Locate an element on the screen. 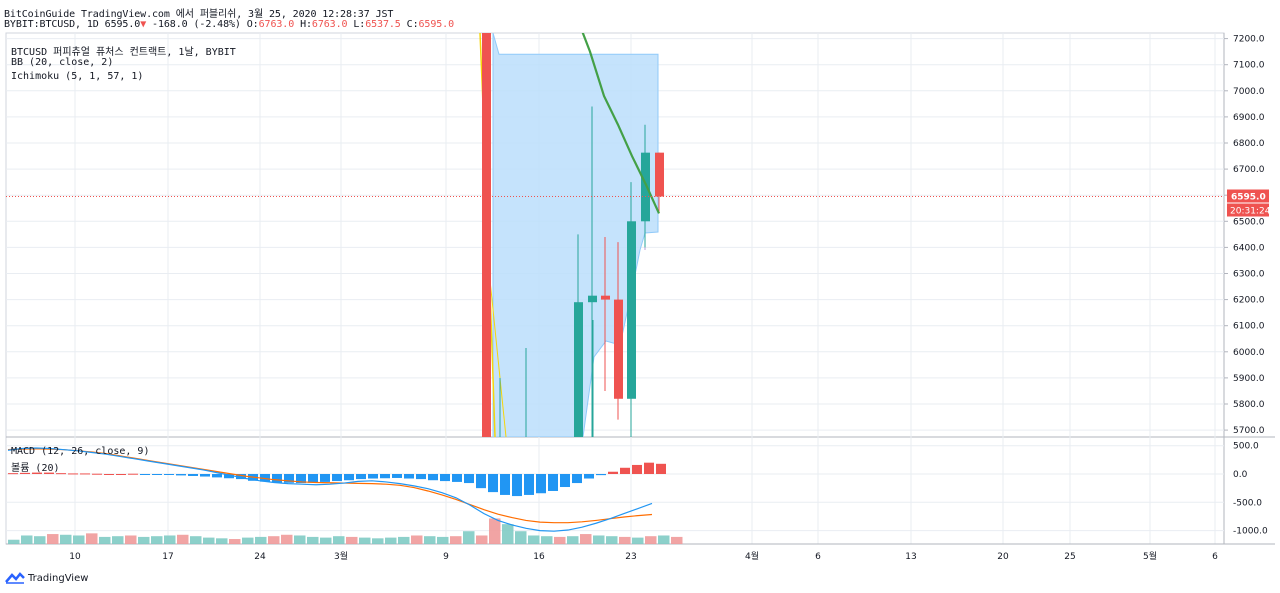  y-tick-label: 5900.0 is located at coordinates (1249, 379).